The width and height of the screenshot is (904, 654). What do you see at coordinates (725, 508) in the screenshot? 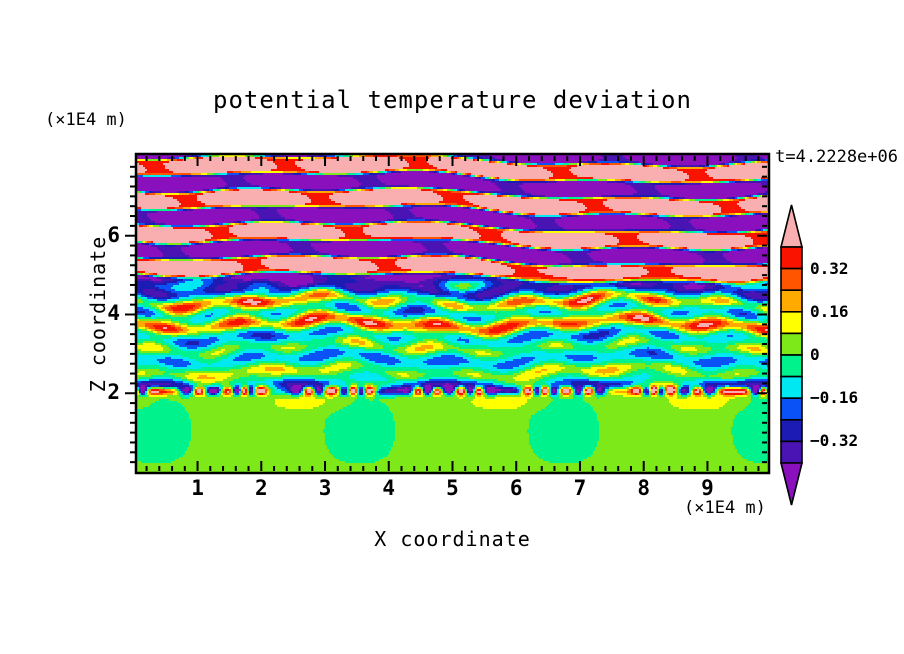
I see `x-axis-units-label: (×1E4 m)` at bounding box center [725, 508].